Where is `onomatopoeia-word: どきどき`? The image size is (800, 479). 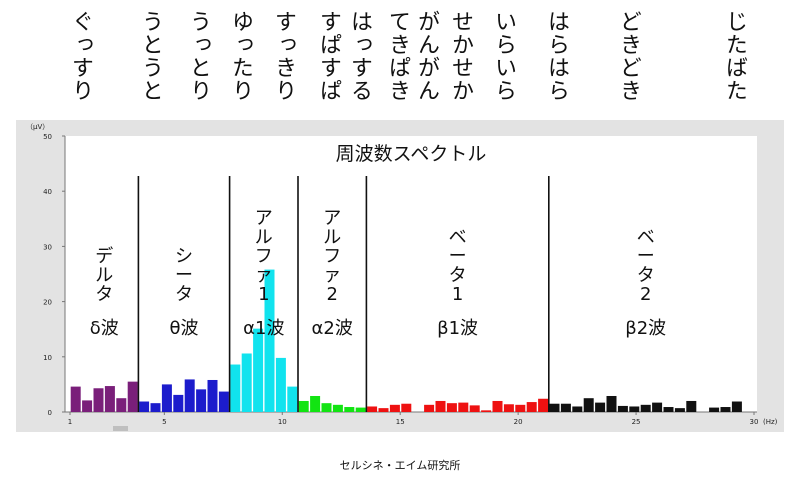
onomatopoeia-word: どきどき is located at coordinates (628, 56).